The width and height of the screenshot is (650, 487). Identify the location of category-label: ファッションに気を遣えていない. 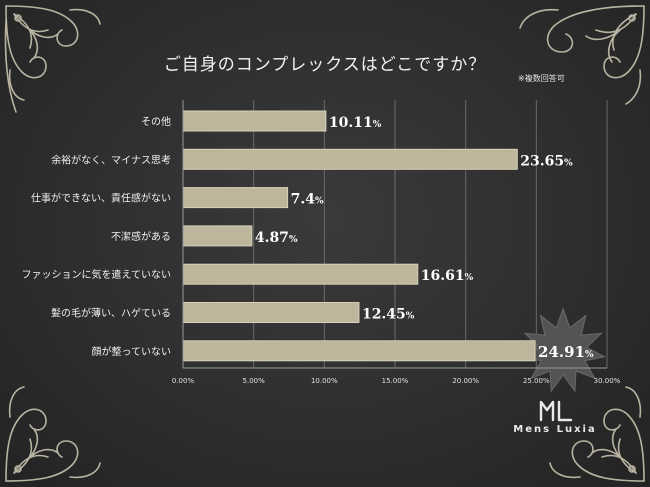
(97, 274).